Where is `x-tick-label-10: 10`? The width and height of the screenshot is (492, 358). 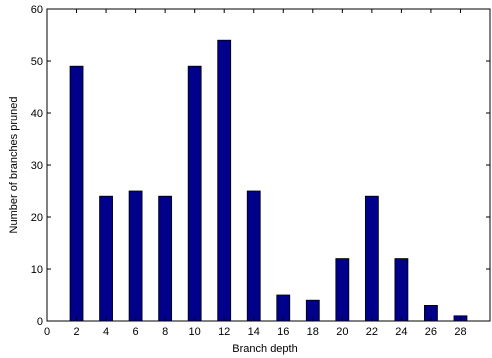 x-tick-label-10: 10 is located at coordinates (195, 332).